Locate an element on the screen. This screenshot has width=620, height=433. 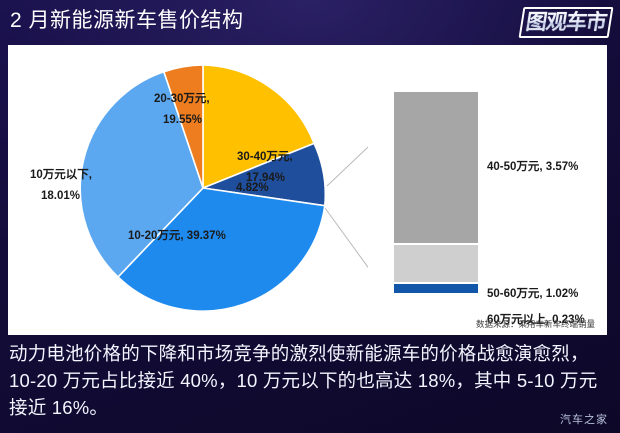
pie-label-20-30-line1: 20-30万元, is located at coordinates (182, 98).